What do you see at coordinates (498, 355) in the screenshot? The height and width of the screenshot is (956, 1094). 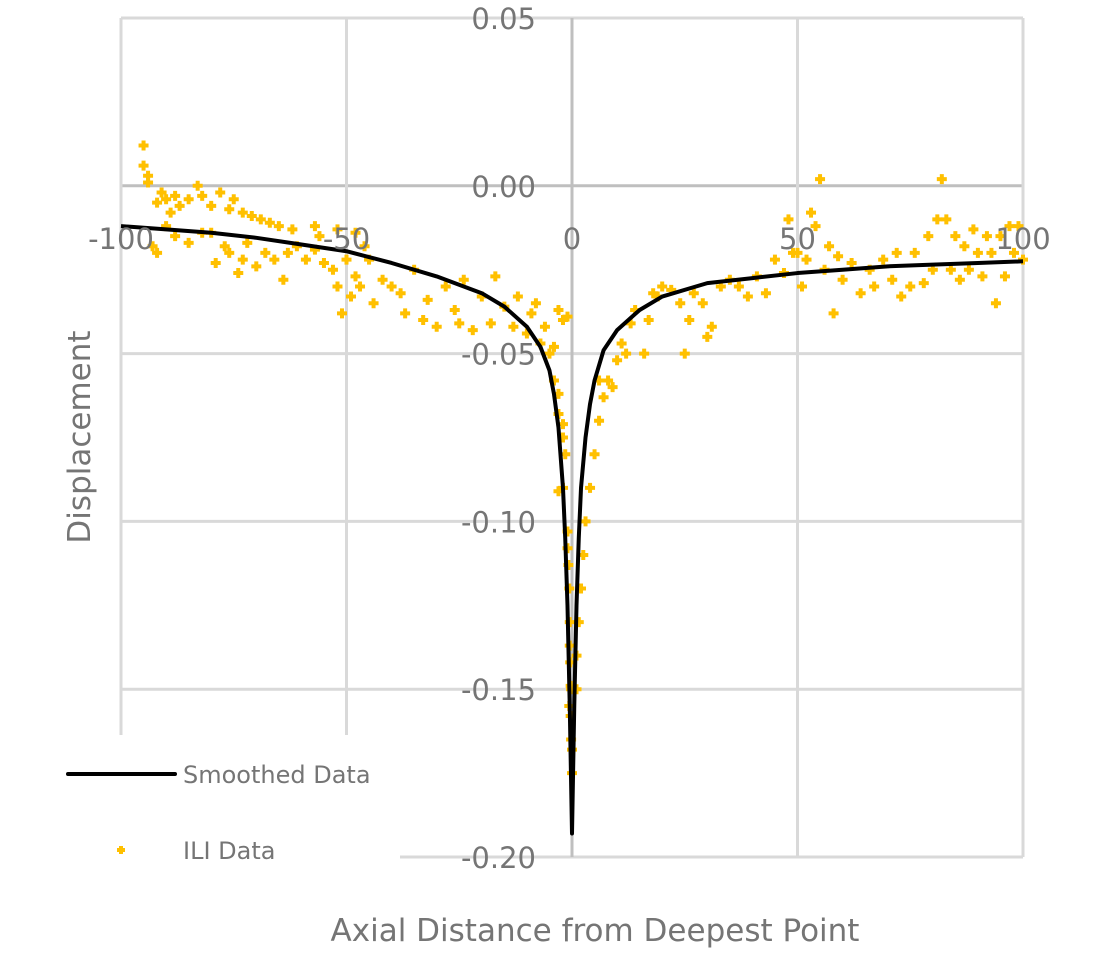 I see `y-tick-label: -0.05` at bounding box center [498, 355].